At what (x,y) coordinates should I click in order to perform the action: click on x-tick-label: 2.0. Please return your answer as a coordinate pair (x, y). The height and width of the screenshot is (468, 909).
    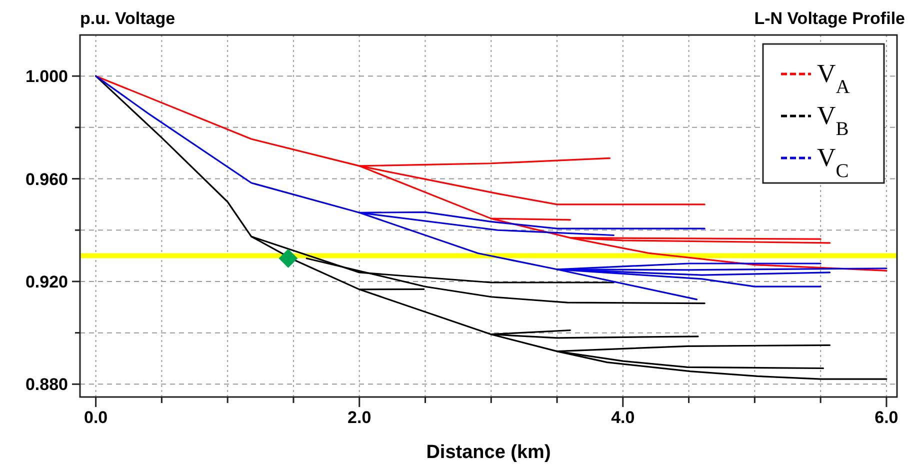
    Looking at the image, I should click on (360, 417).